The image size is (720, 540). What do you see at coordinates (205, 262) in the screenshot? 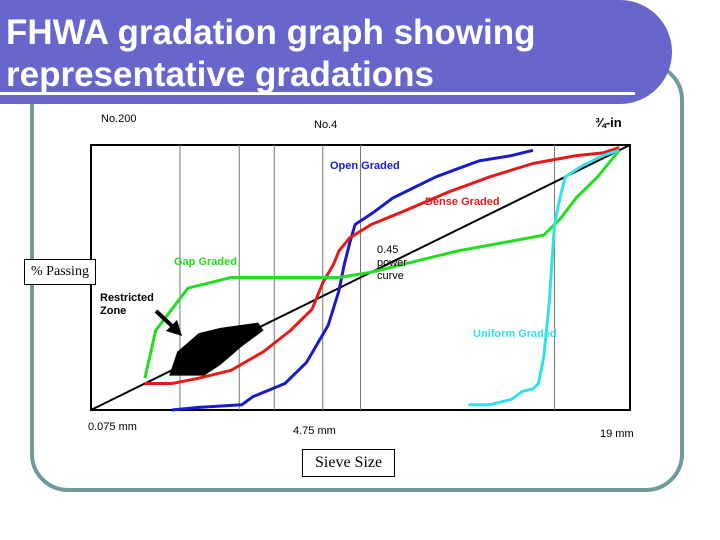
I see `label-gap-graded: Gap Graded` at bounding box center [205, 262].